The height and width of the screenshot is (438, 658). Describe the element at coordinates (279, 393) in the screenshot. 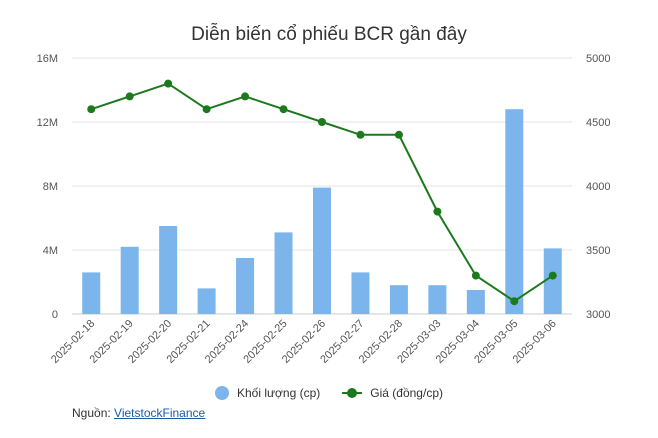

I see `legend-volume-label: Khối lượng (cp)` at that location.